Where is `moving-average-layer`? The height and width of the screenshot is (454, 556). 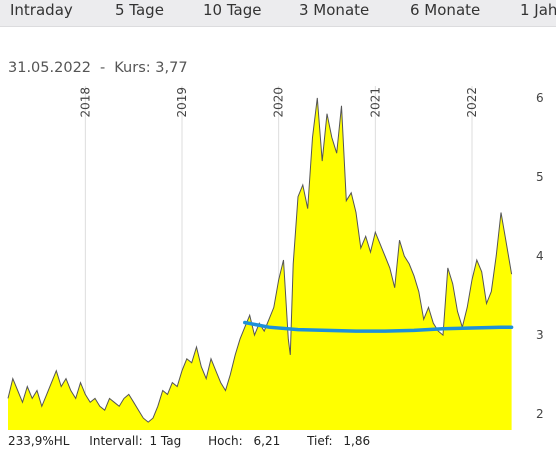
moving-average-layer is located at coordinates (378, 326).